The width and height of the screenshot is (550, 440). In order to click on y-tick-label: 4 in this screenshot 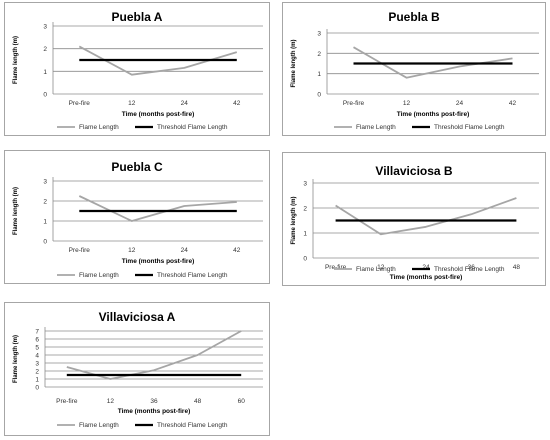, I will do `click(37, 356)`.